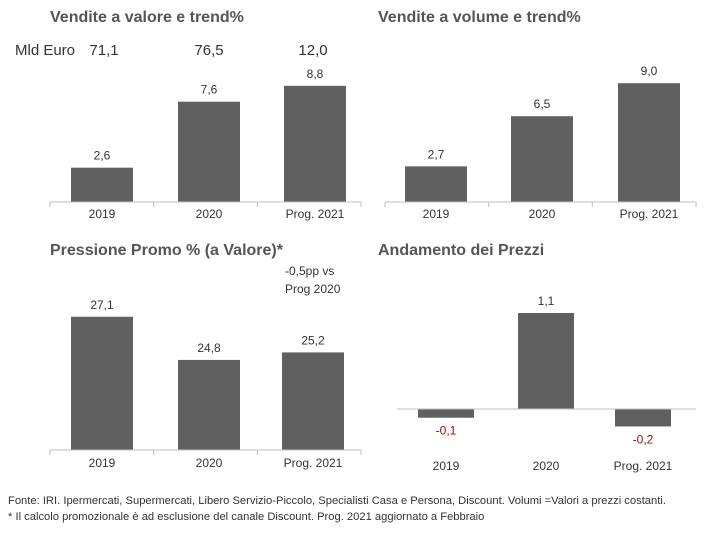 This screenshot has height=538, width=726. I want to click on chart-volume-x-axis, so click(540, 204).